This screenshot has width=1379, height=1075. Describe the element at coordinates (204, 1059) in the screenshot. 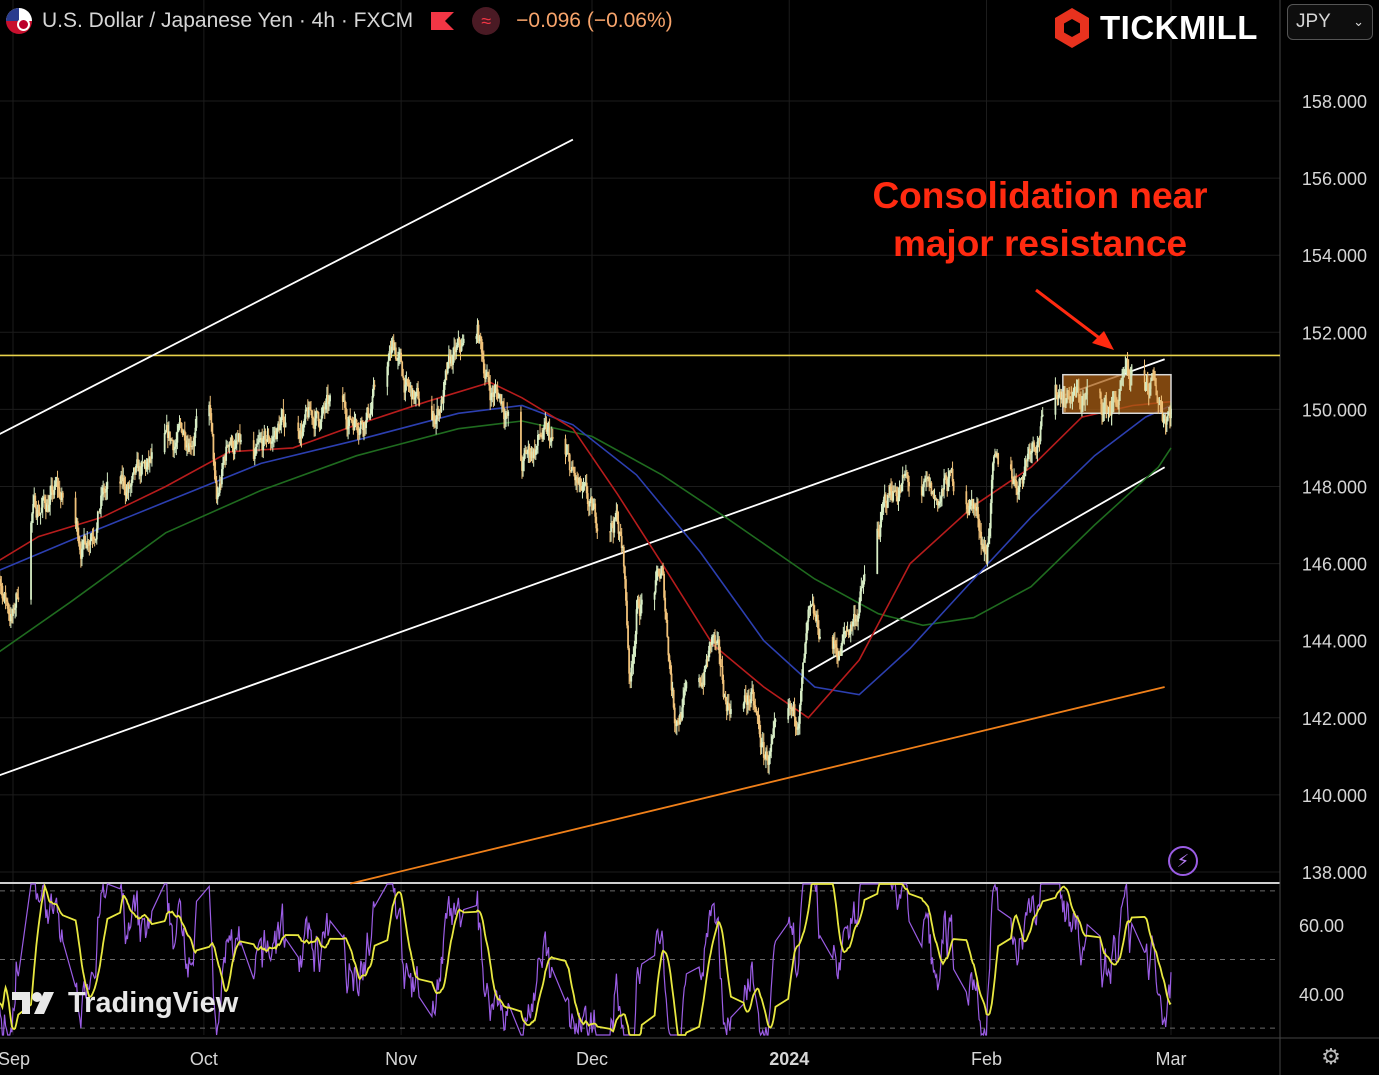

I see `time-tick-label: Oct` at that location.